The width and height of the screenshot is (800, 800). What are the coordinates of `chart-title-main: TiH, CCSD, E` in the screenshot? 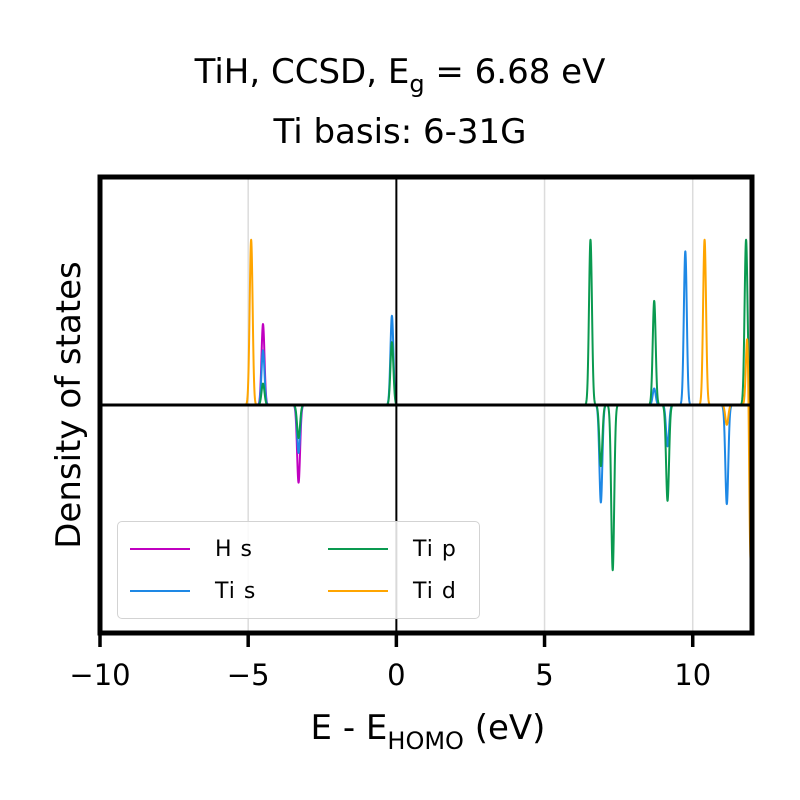 It's located at (302, 72).